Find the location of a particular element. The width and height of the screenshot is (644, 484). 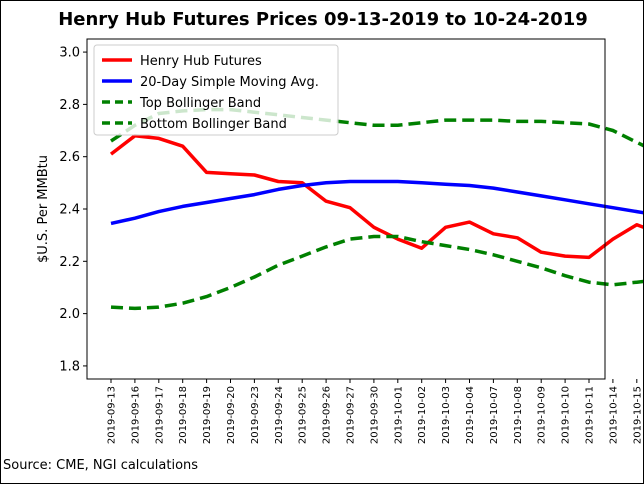

x-tick-label: 2019-09-13 is located at coordinates (112, 415).